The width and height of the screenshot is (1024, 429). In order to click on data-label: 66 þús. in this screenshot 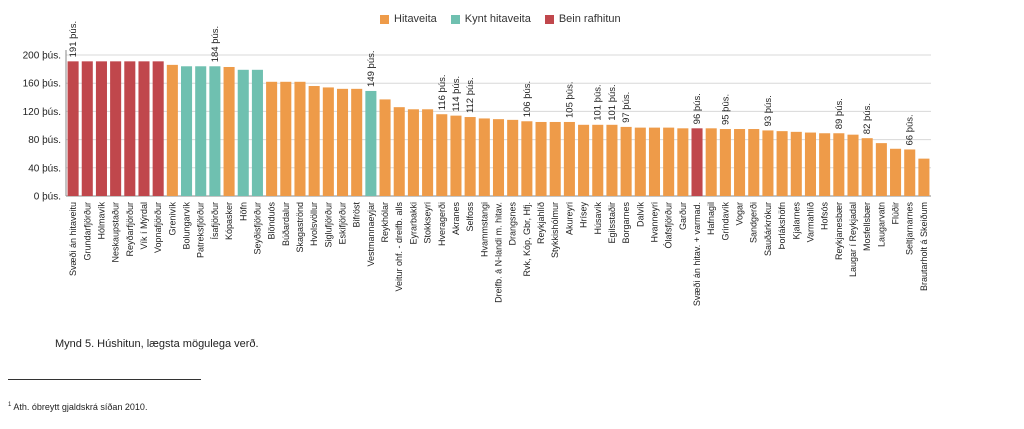, I will do `click(910, 129)`.